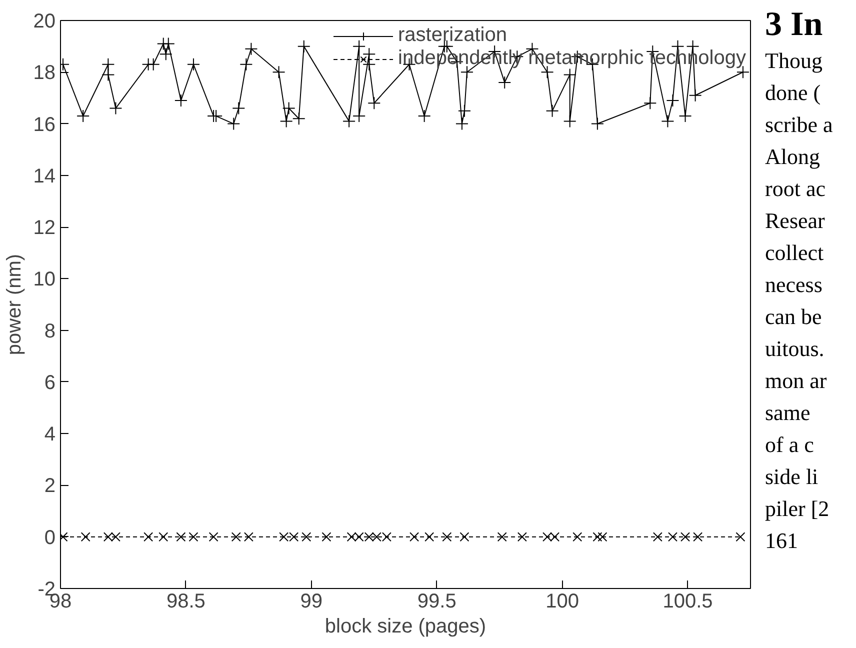  Describe the element at coordinates (687, 601) in the screenshot. I see `x-tick-label: 100.5` at that location.